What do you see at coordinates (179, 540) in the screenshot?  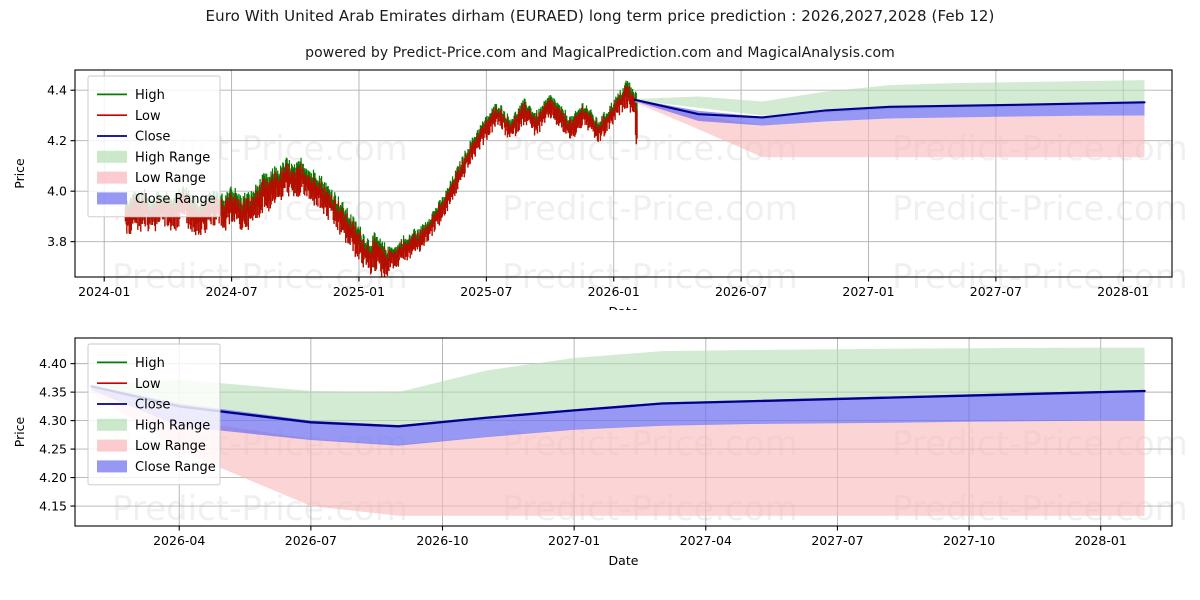 I see `x-tick-label: 2026-04` at bounding box center [179, 540].